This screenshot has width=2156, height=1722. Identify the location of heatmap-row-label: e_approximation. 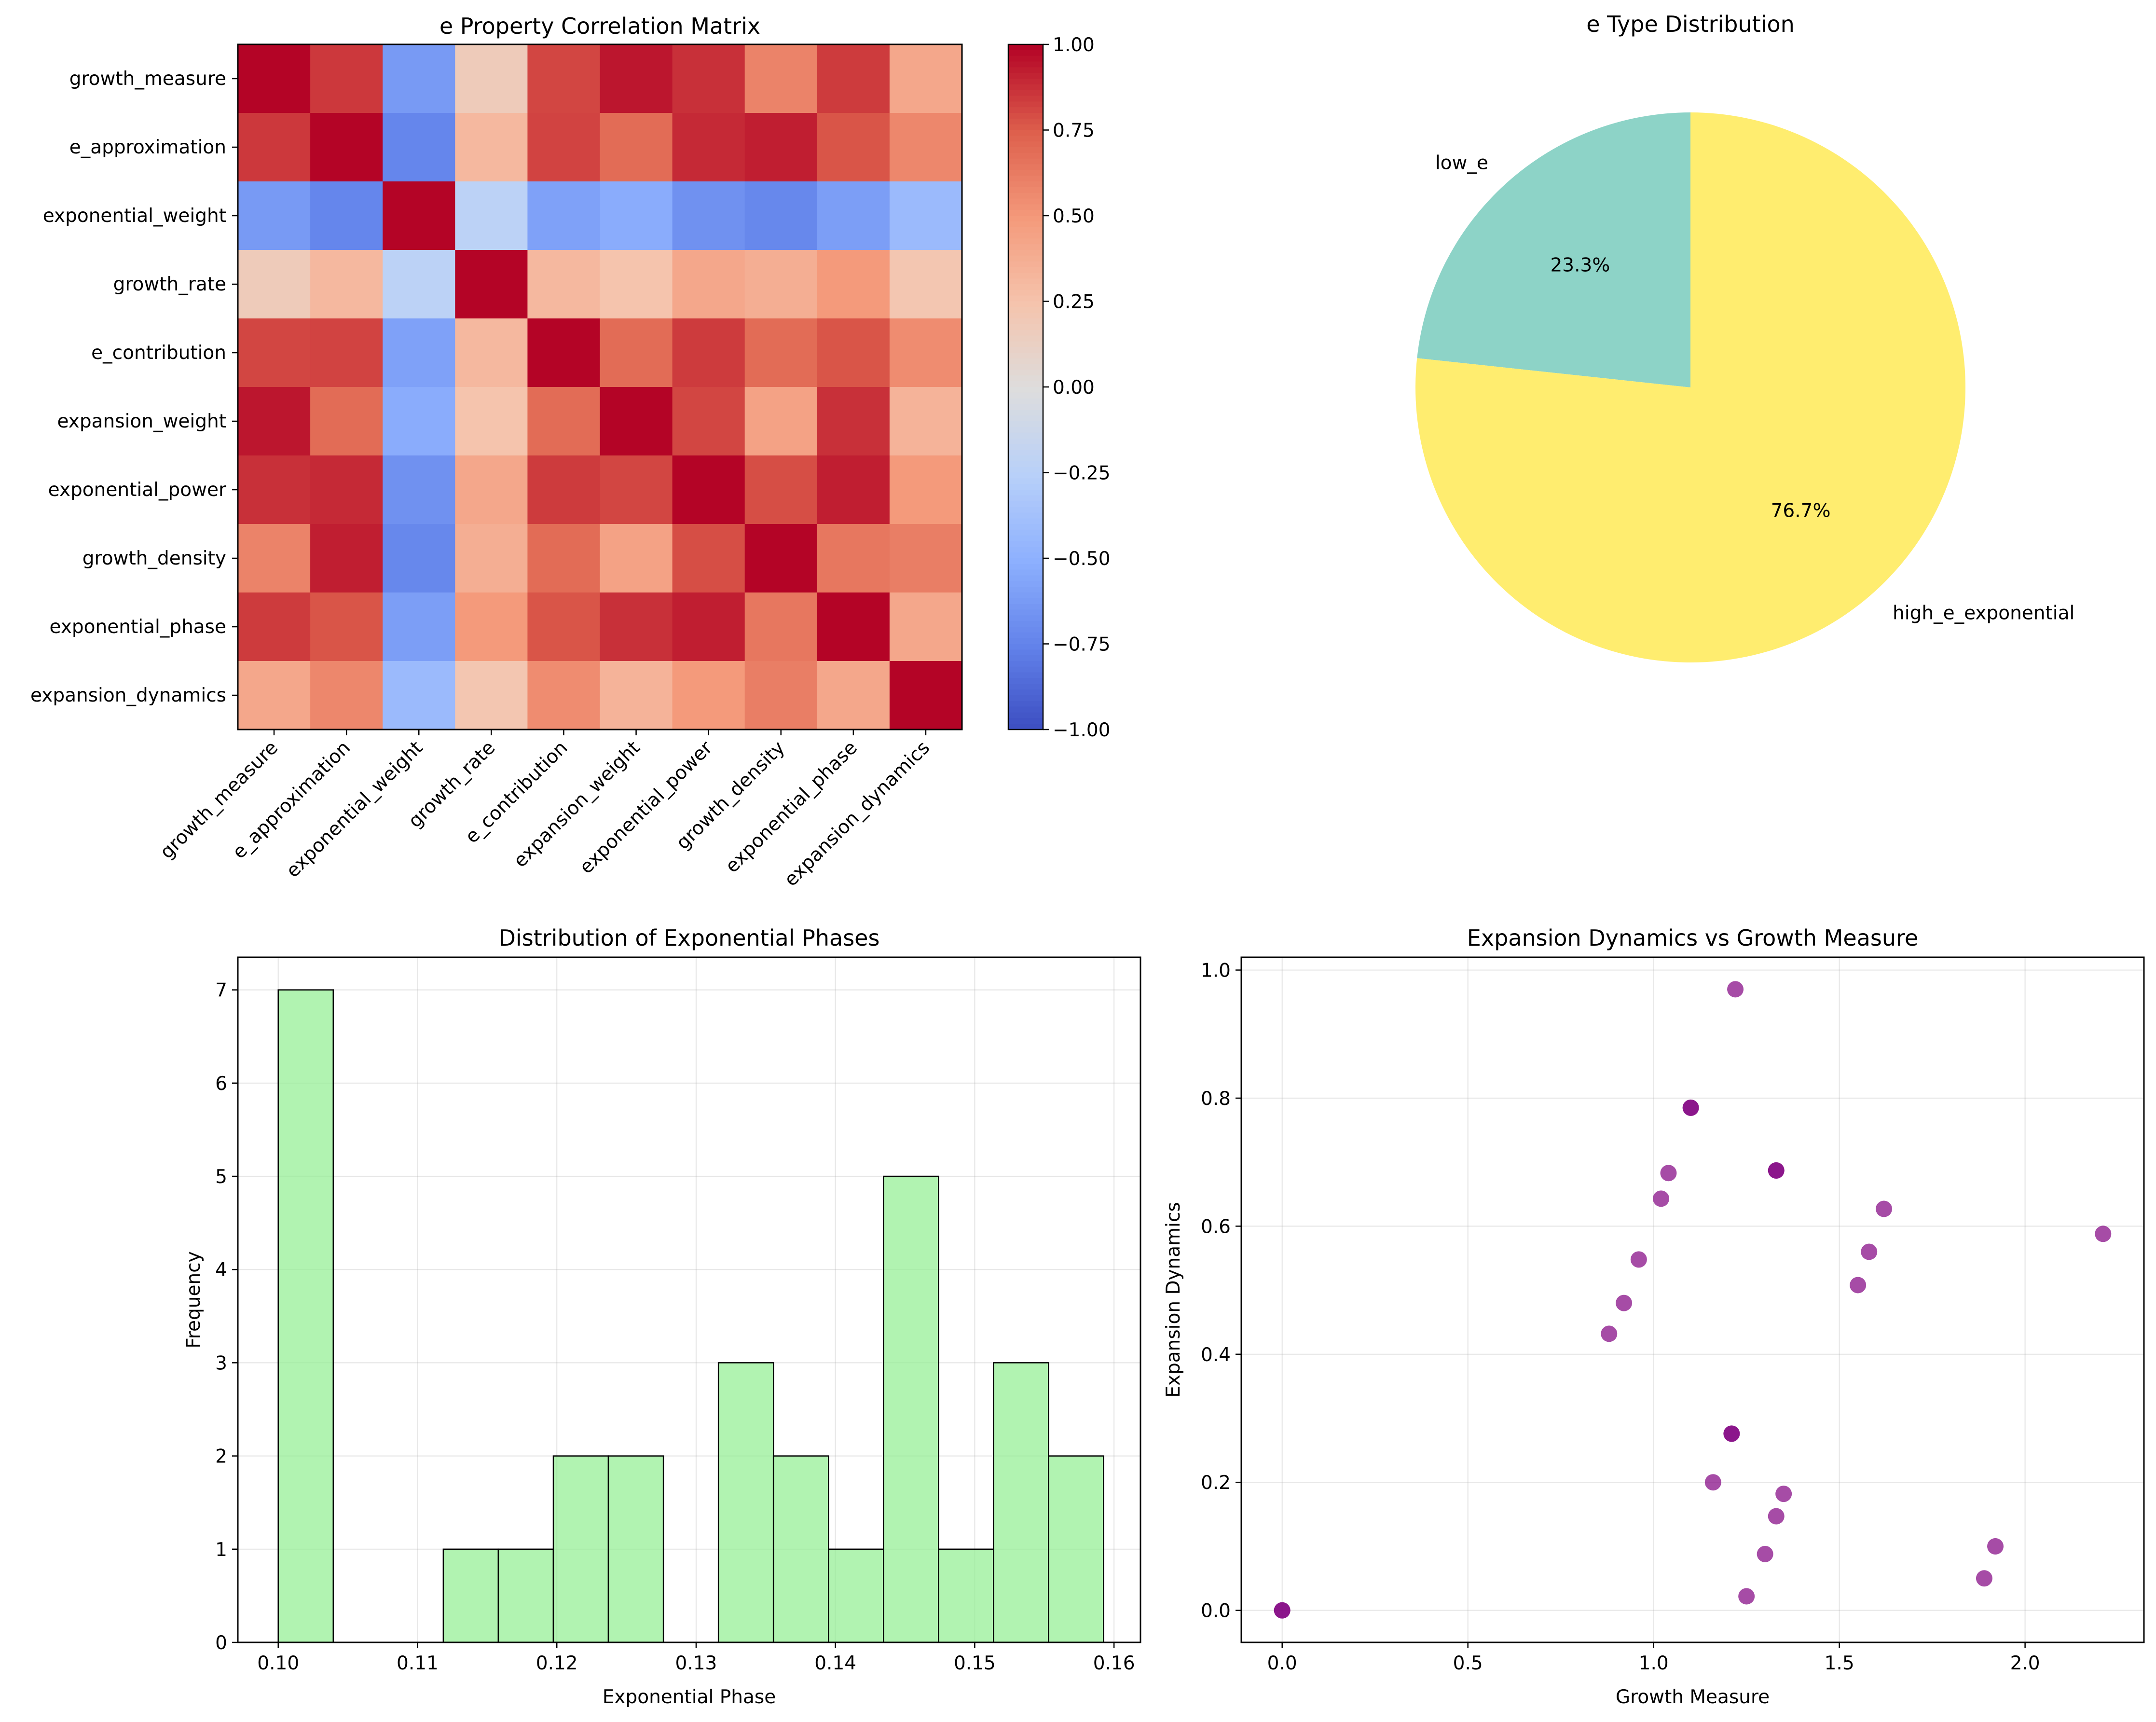
(147, 147).